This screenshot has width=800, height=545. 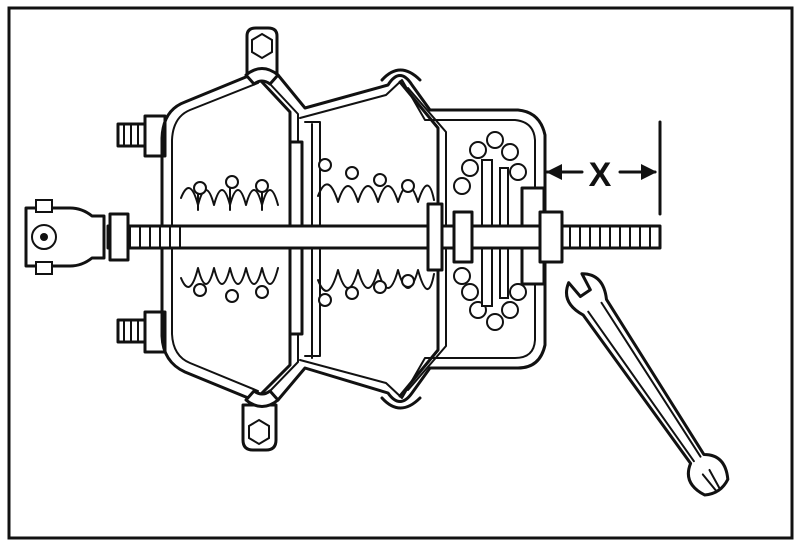 What do you see at coordinates (259, 427) in the screenshot?
I see `bottom-lug` at bounding box center [259, 427].